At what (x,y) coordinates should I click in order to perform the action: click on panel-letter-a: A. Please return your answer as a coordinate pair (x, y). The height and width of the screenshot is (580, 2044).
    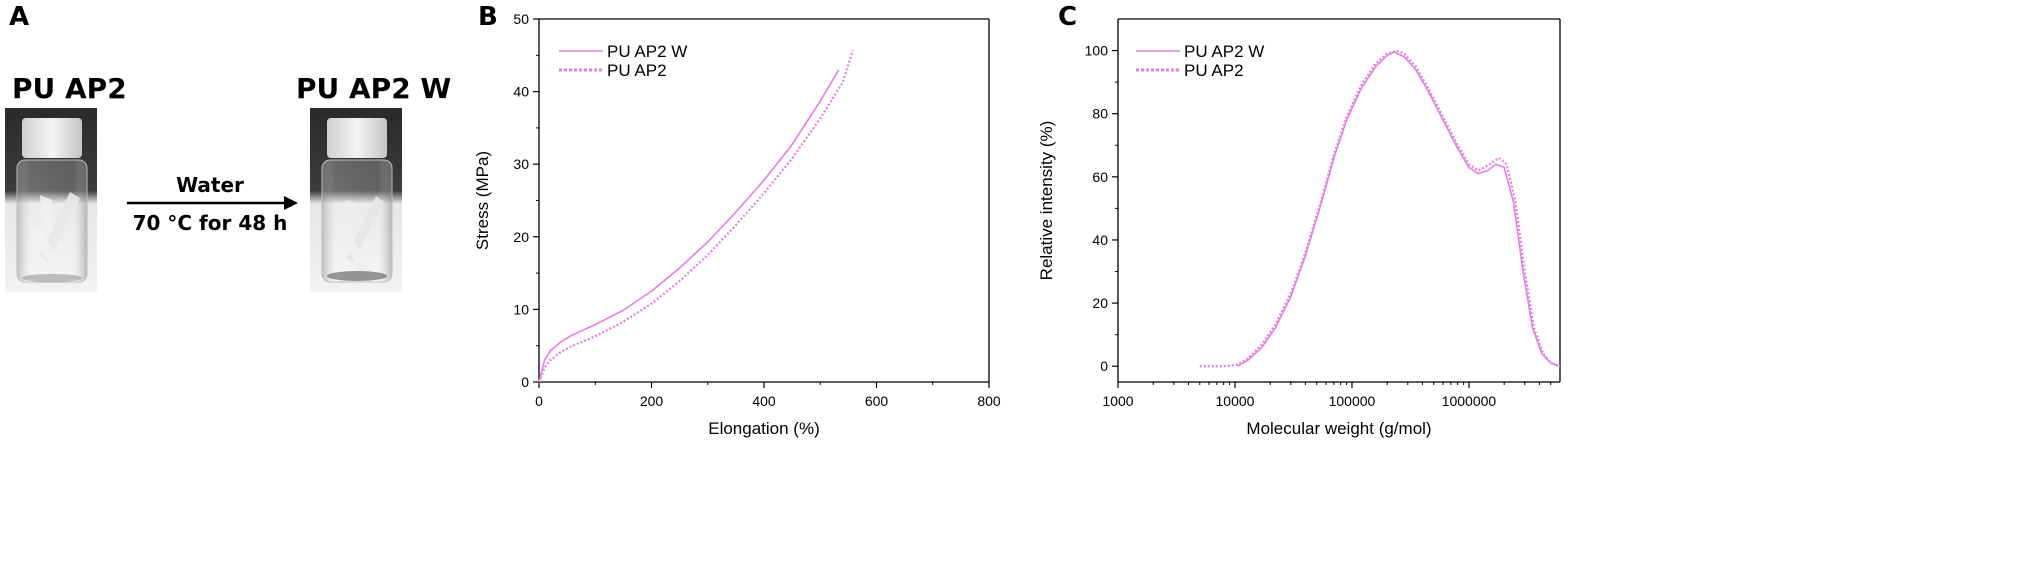
    Looking at the image, I should click on (19, 17).